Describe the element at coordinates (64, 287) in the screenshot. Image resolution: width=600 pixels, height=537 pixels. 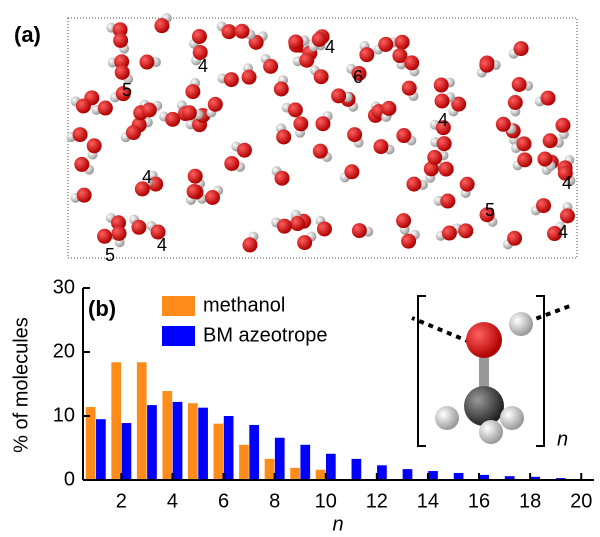
I see `y-tick-label: 30` at that location.